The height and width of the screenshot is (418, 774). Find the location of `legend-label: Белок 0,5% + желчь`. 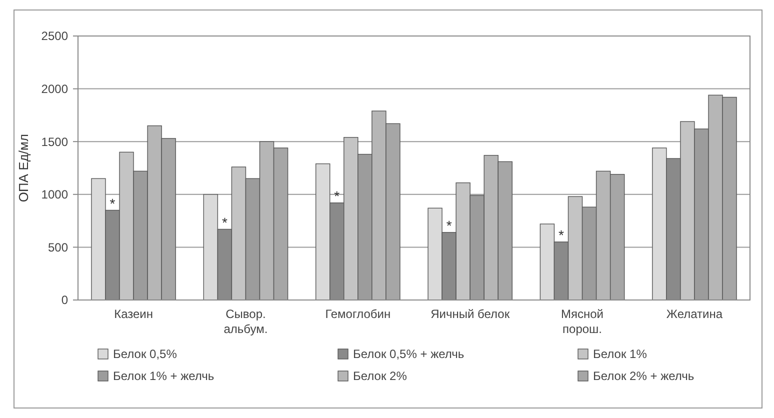

legend-label: Белок 0,5% + желчь is located at coordinates (408, 354).